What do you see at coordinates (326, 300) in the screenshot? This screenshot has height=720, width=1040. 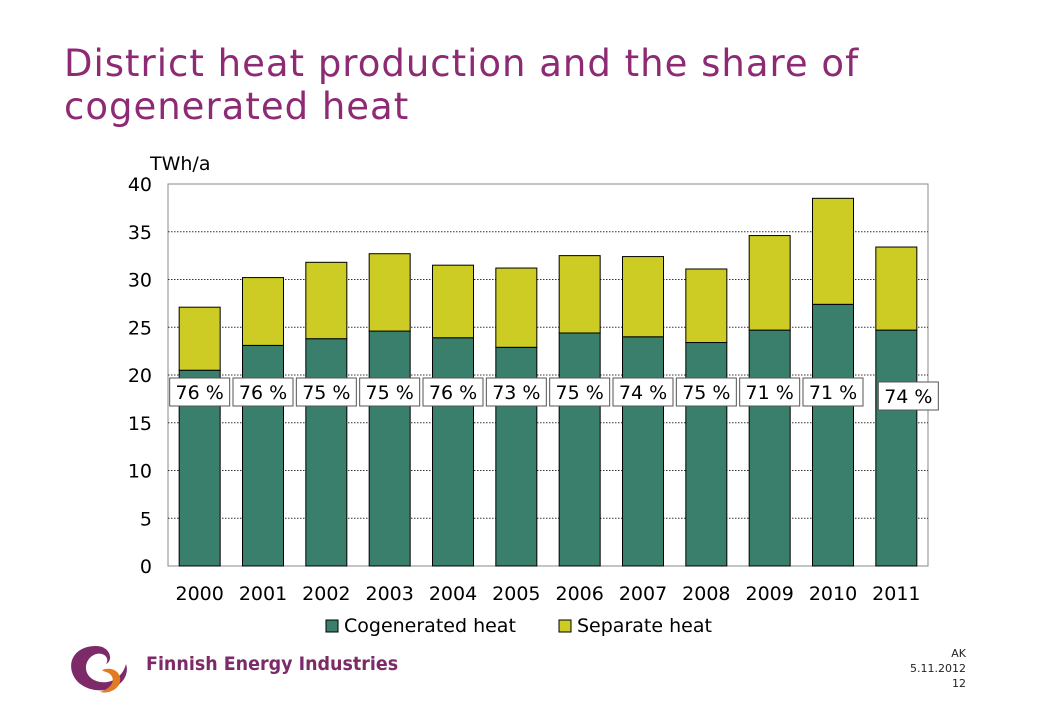 I see `bar-separate-2002` at bounding box center [326, 300].